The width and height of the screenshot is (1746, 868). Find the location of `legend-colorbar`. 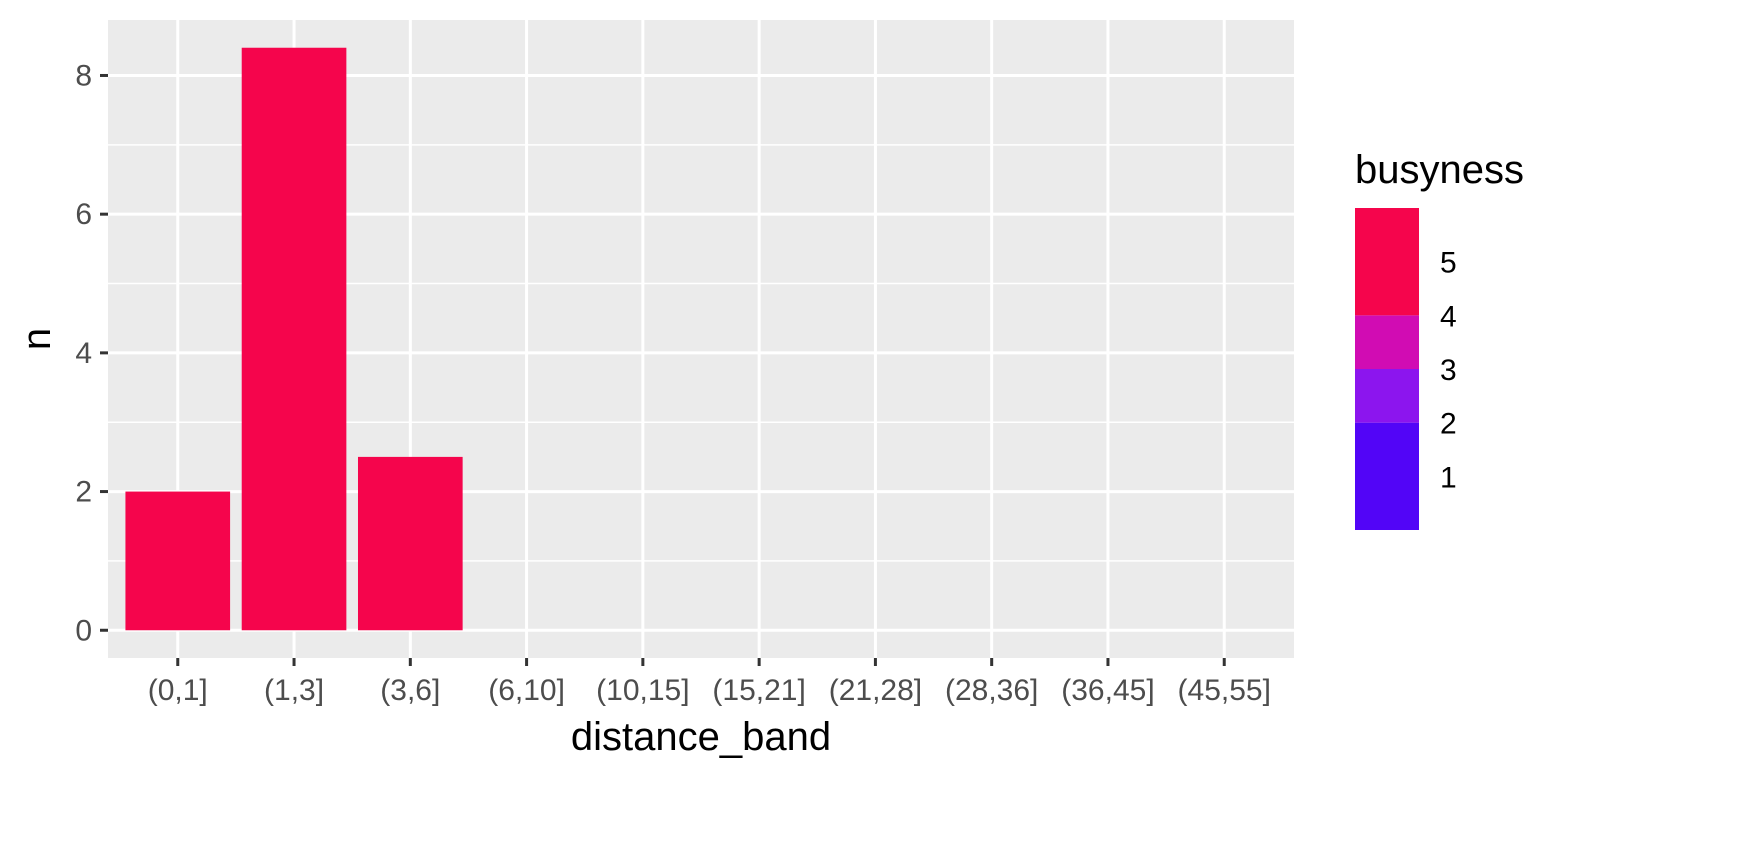

legend-colorbar is located at coordinates (1387, 369).